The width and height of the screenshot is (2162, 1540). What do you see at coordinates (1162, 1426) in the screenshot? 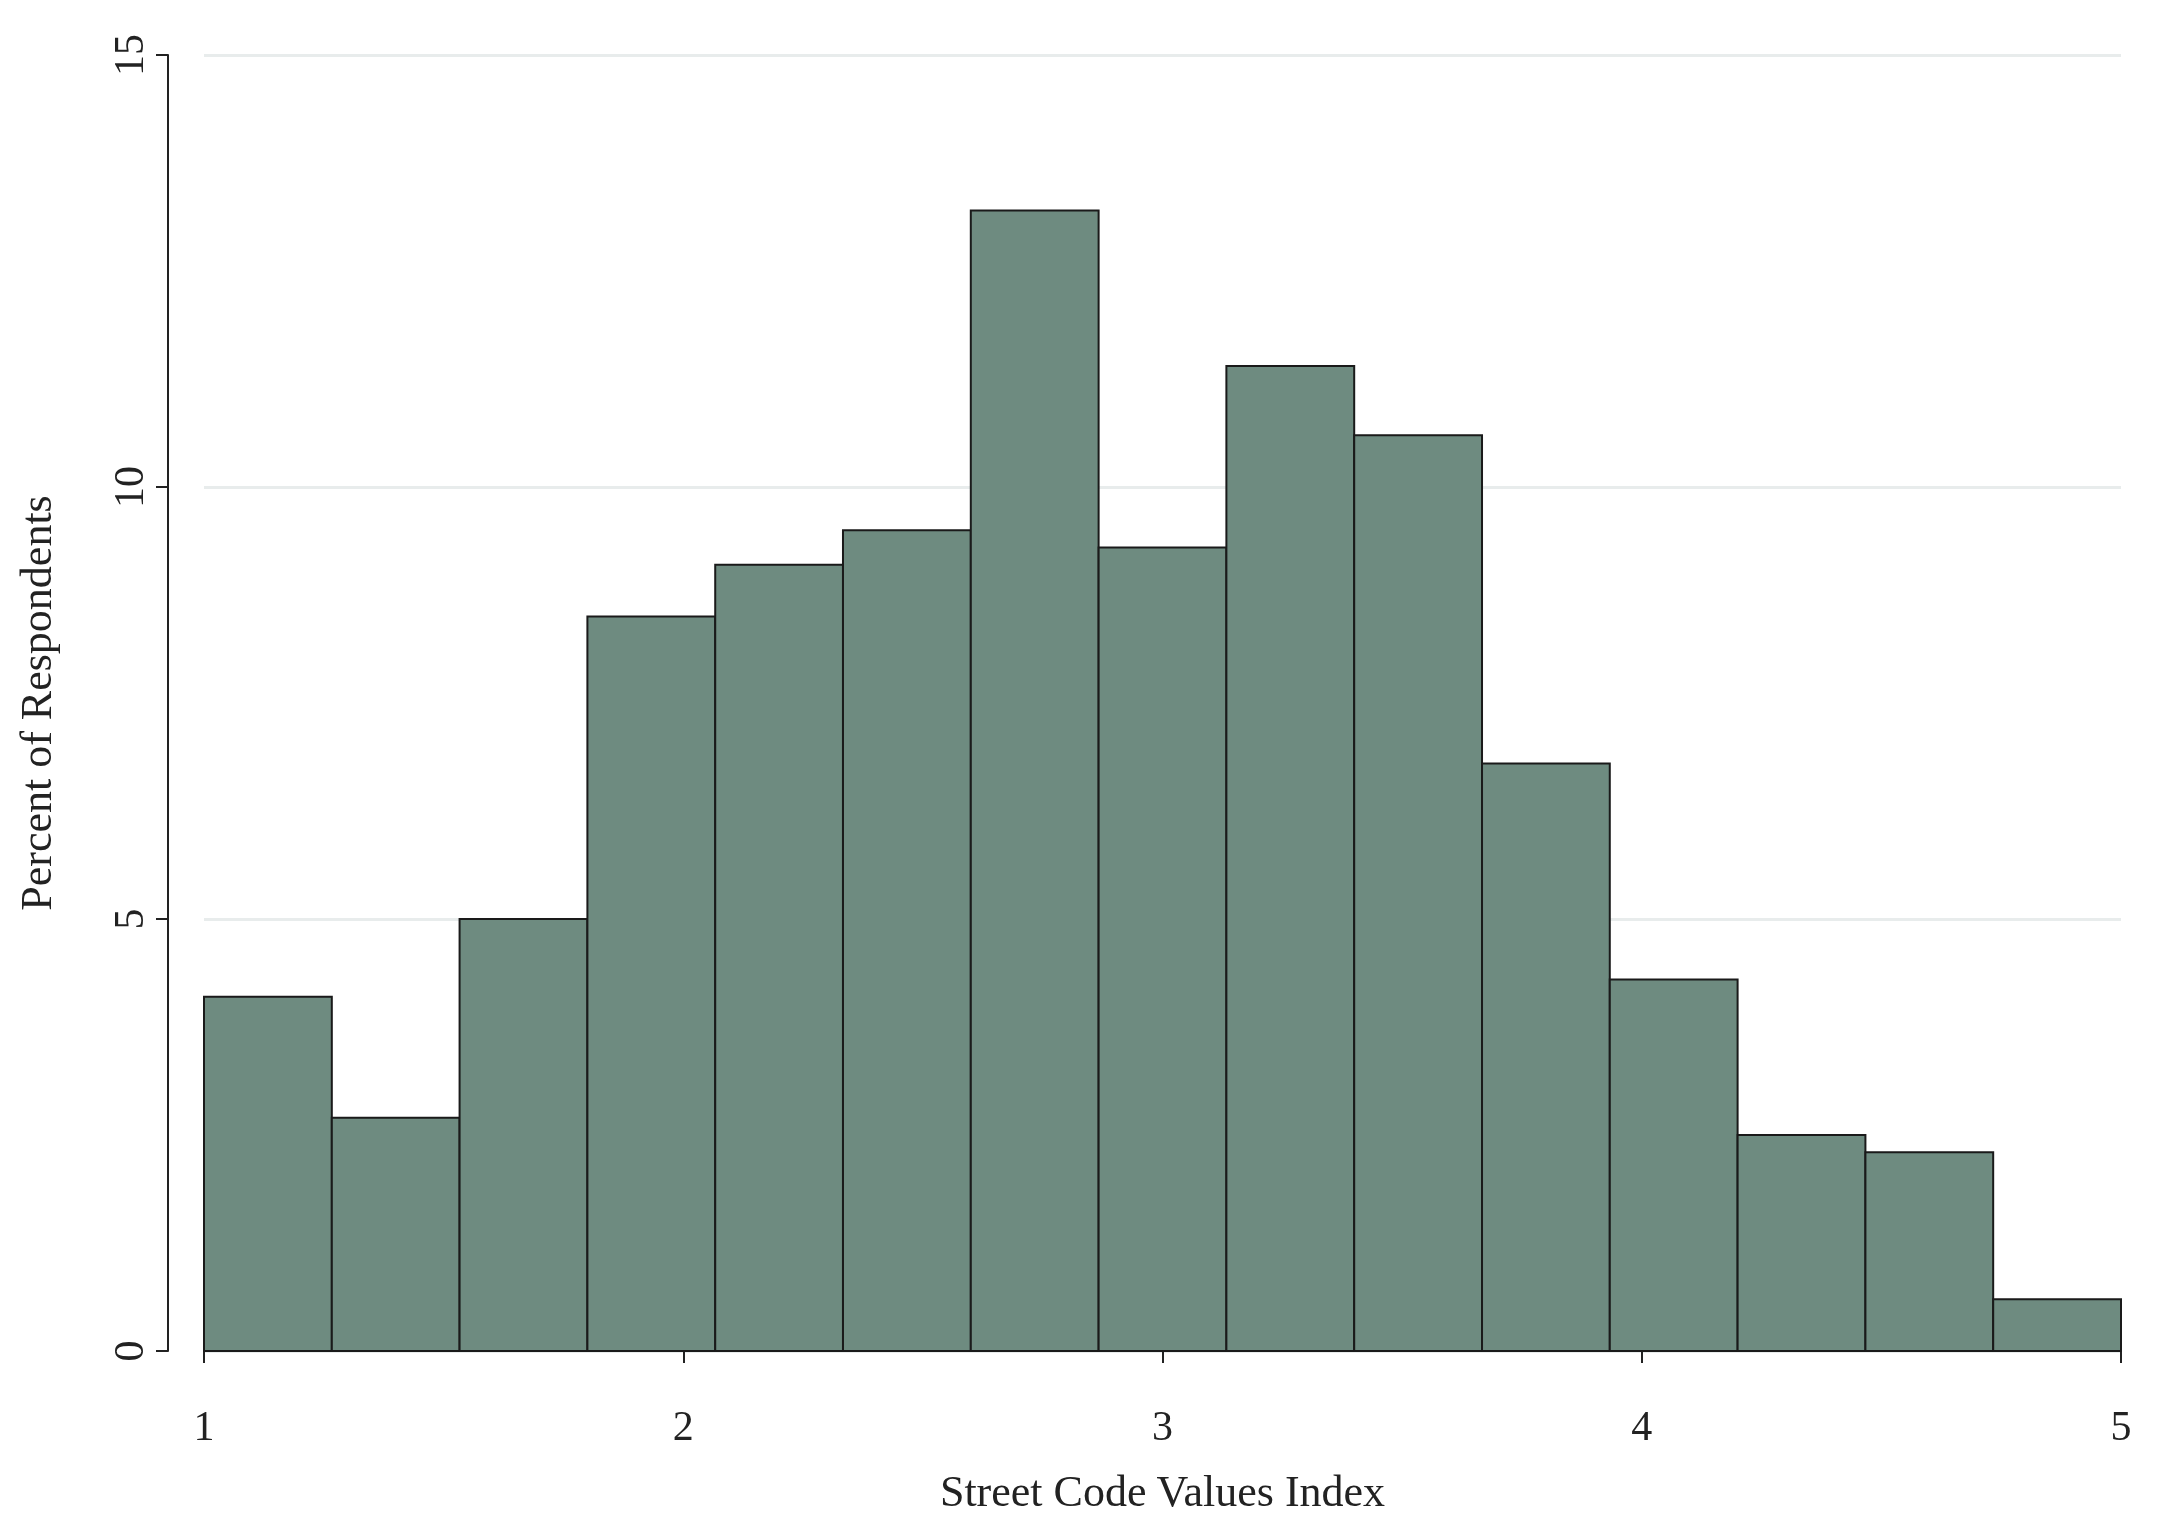
I see `x-tick-label: 3` at bounding box center [1162, 1426].